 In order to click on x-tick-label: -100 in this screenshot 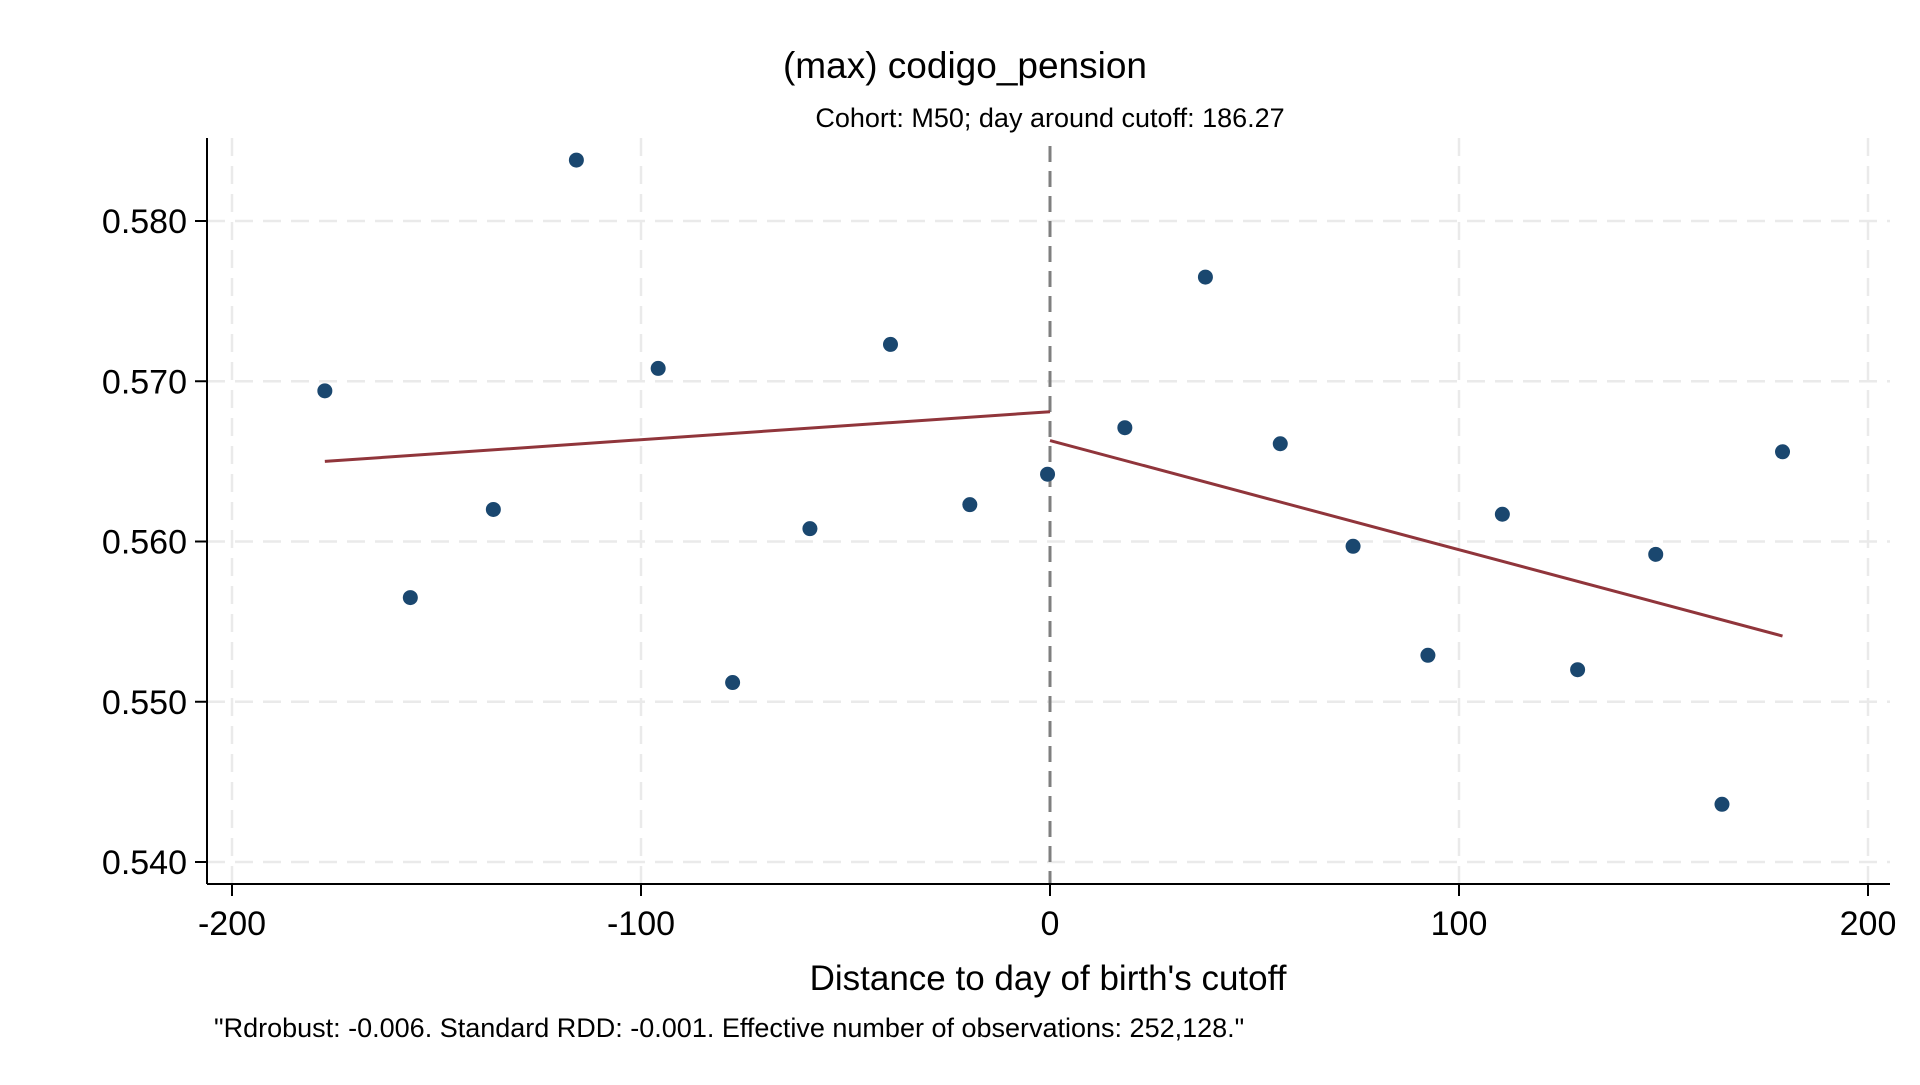, I will do `click(641, 924)`.